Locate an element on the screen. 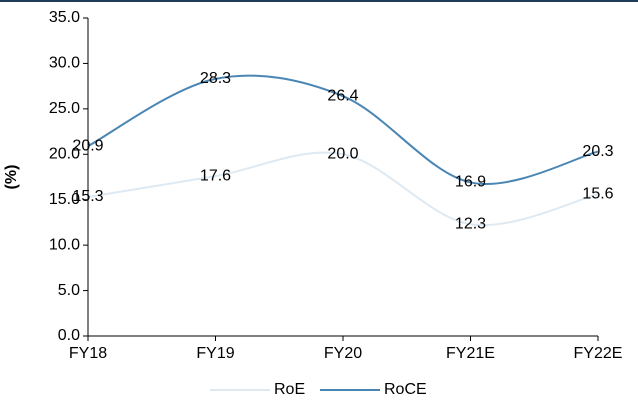 This screenshot has width=638, height=402. y-tick-label: 15.0 is located at coordinates (64, 199).